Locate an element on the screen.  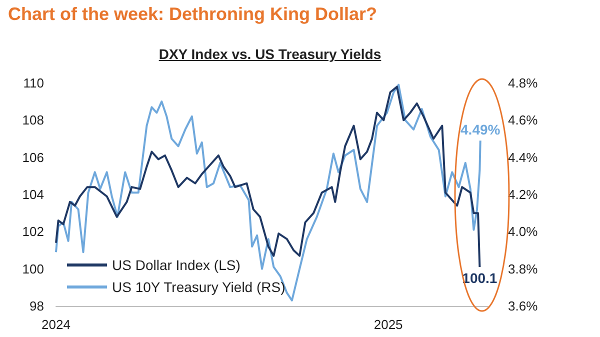
y2-tick-label: 4.6% is located at coordinates (523, 120).